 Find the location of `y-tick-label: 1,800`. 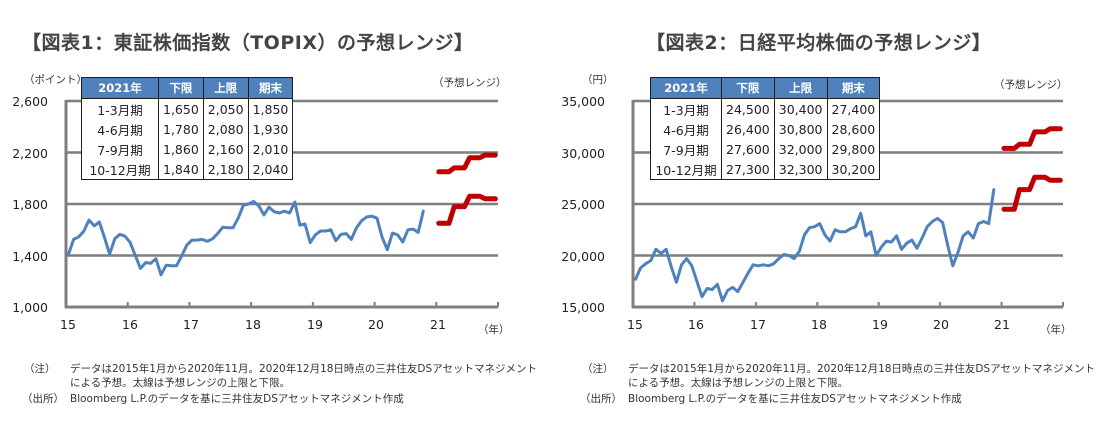

y-tick-label: 1,800 is located at coordinates (30, 204).